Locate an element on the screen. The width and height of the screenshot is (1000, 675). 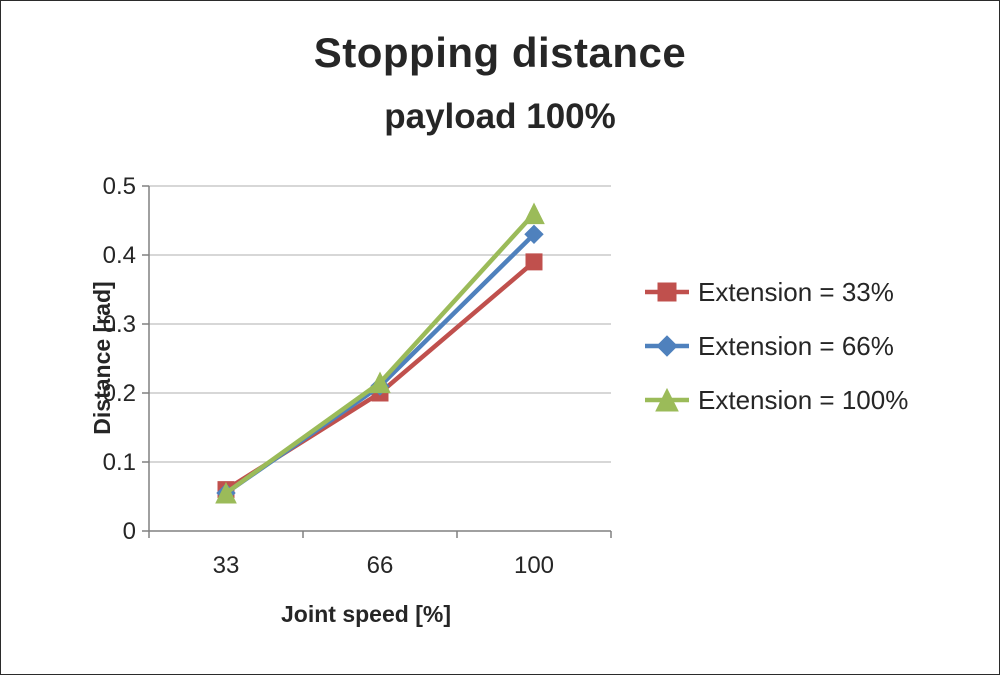
legend-item: Extension = 33% is located at coordinates (816, 292).